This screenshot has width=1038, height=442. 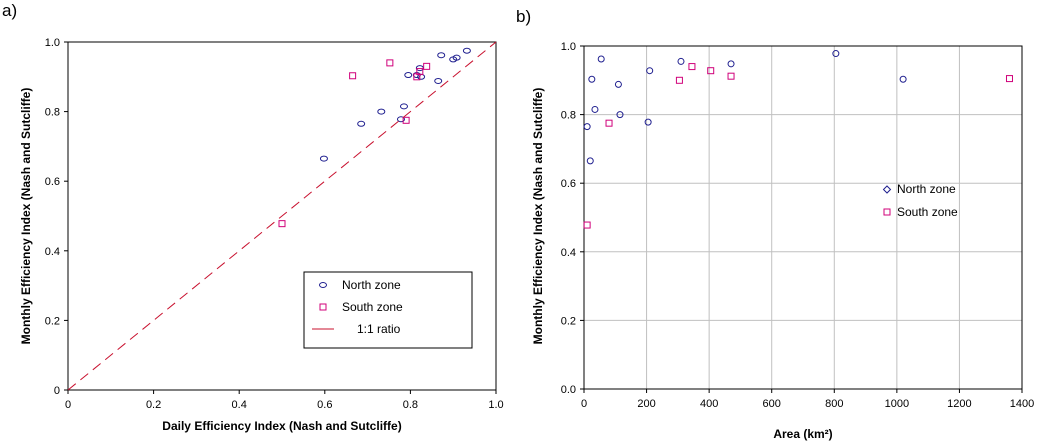 I want to click on legend-south-marker-a, so click(x=323, y=307).